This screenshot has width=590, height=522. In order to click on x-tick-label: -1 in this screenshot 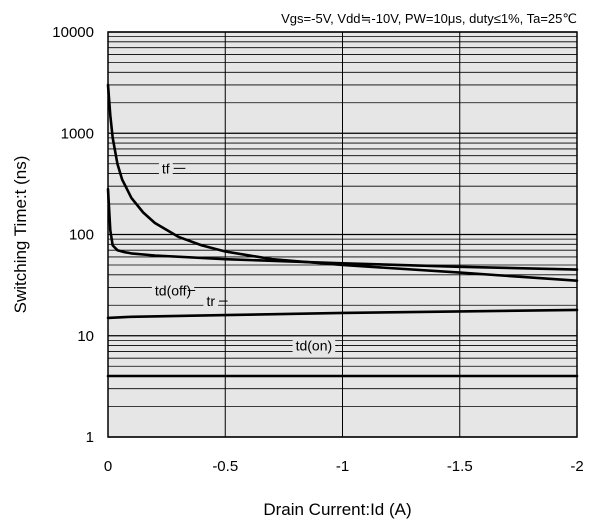, I will do `click(342, 466)`.